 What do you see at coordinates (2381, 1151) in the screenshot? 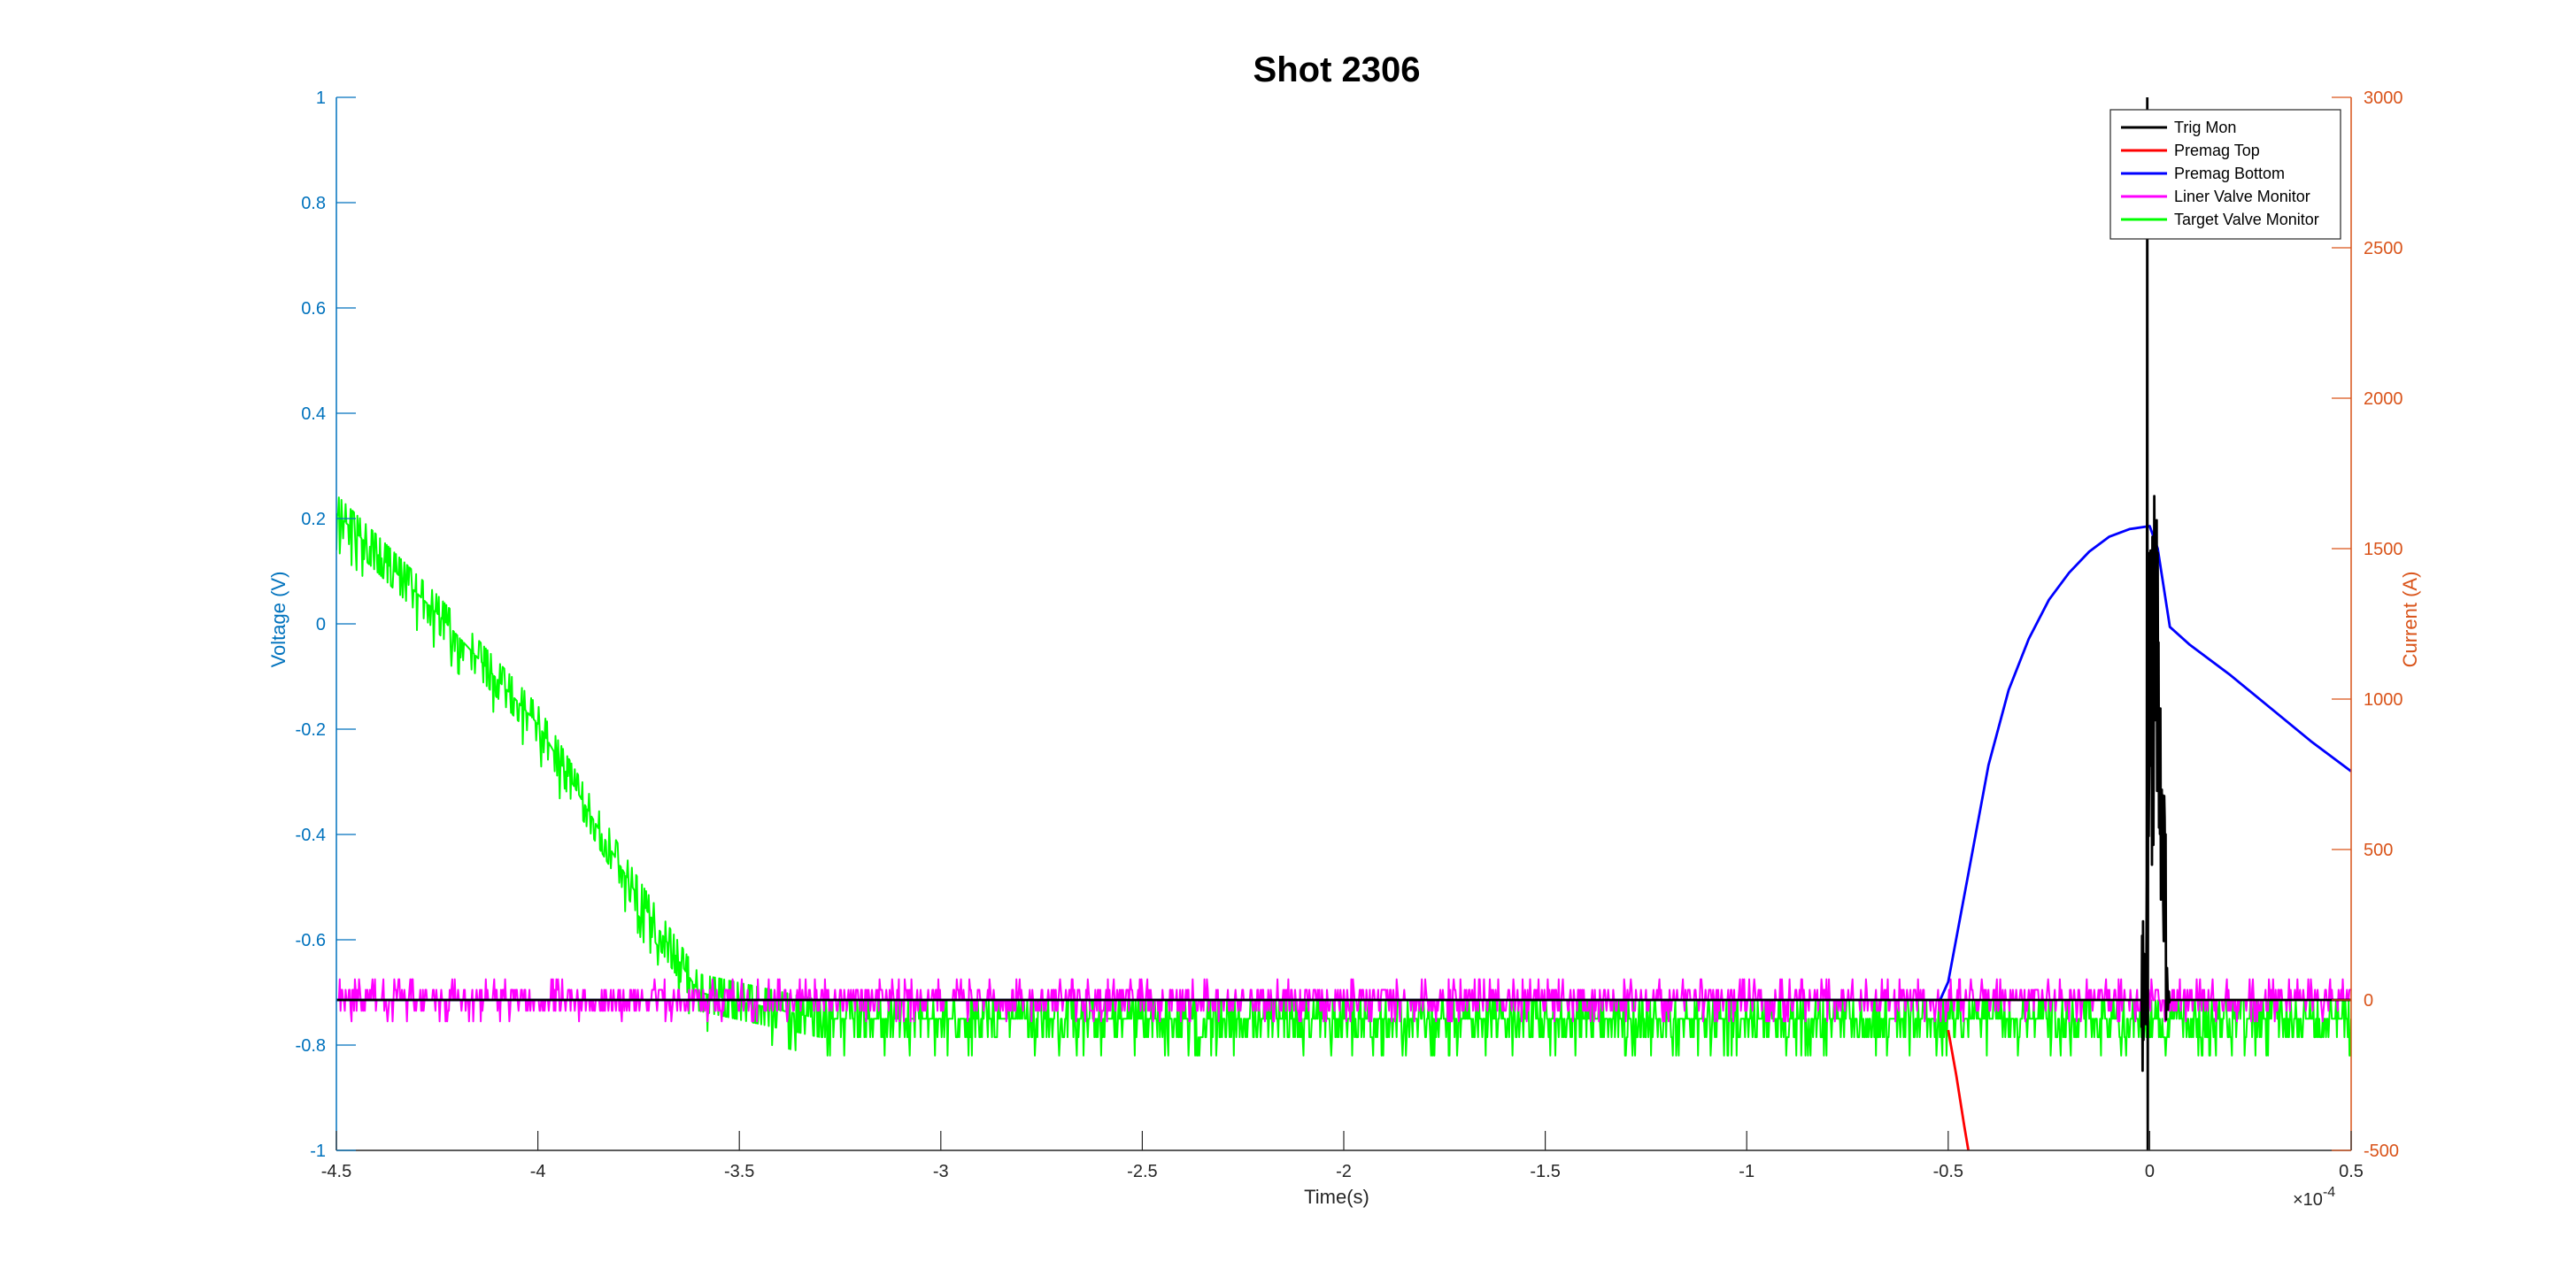
I see `y-right-tick-label: -500` at bounding box center [2381, 1151].